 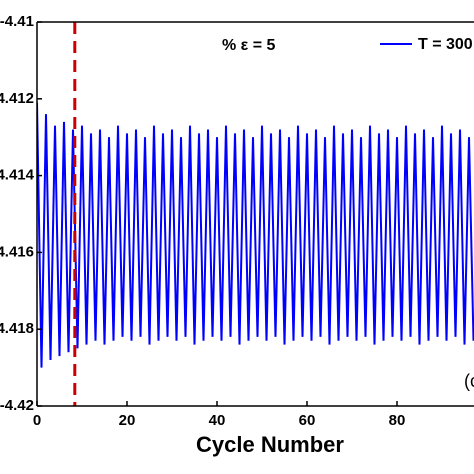 I want to click on annotation: % ε = 5, so click(x=249, y=45).